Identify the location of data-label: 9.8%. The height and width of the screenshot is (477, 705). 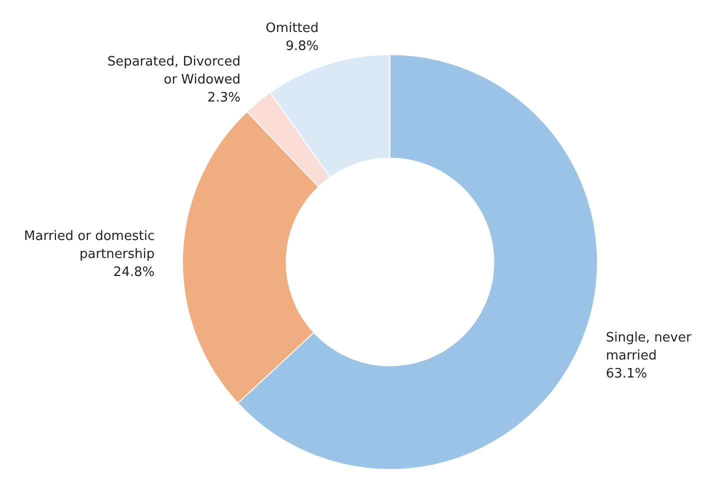
(302, 46).